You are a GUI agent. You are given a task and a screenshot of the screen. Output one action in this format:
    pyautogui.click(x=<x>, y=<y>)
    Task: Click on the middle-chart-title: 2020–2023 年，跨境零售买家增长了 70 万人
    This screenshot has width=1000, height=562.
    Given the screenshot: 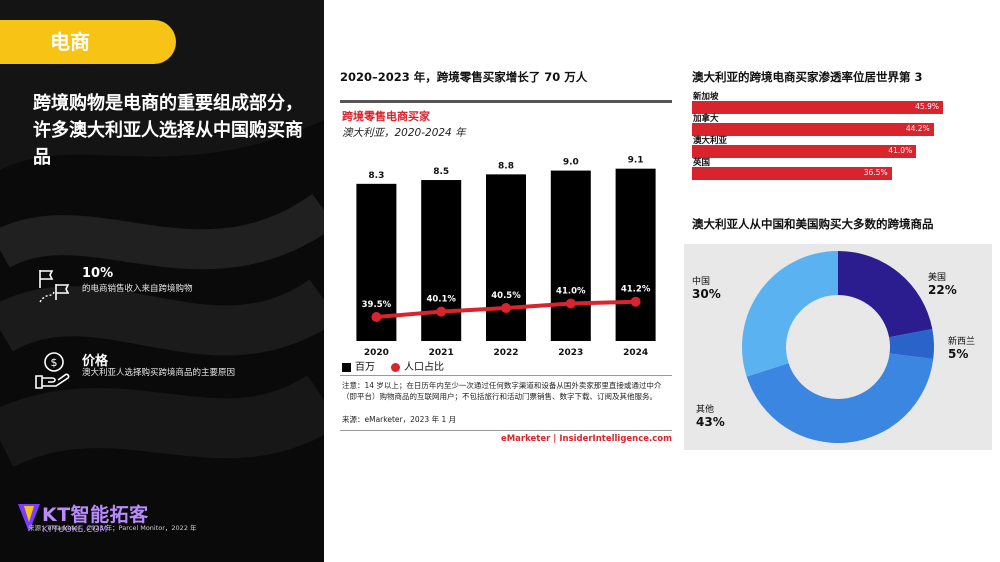 What is the action you would take?
    pyautogui.click(x=464, y=77)
    